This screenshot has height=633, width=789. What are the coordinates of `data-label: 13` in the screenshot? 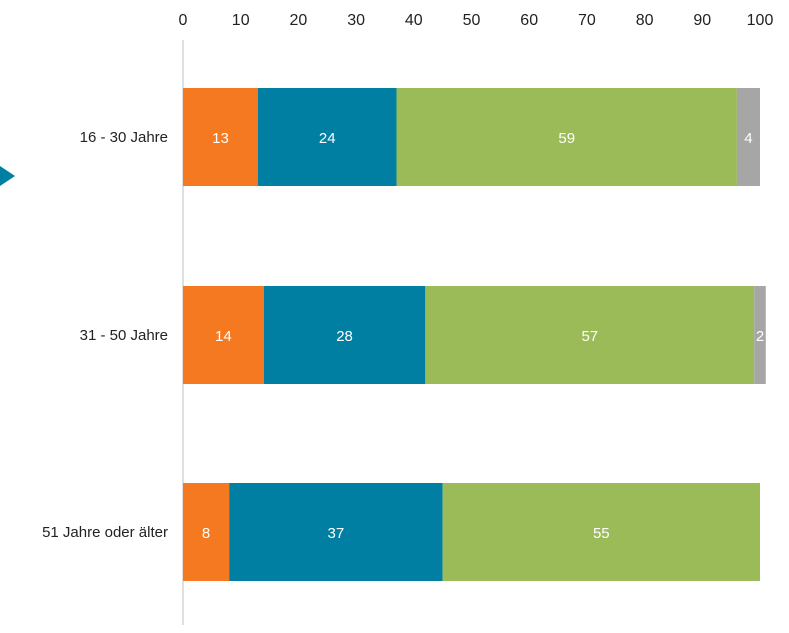 It's located at (220, 138).